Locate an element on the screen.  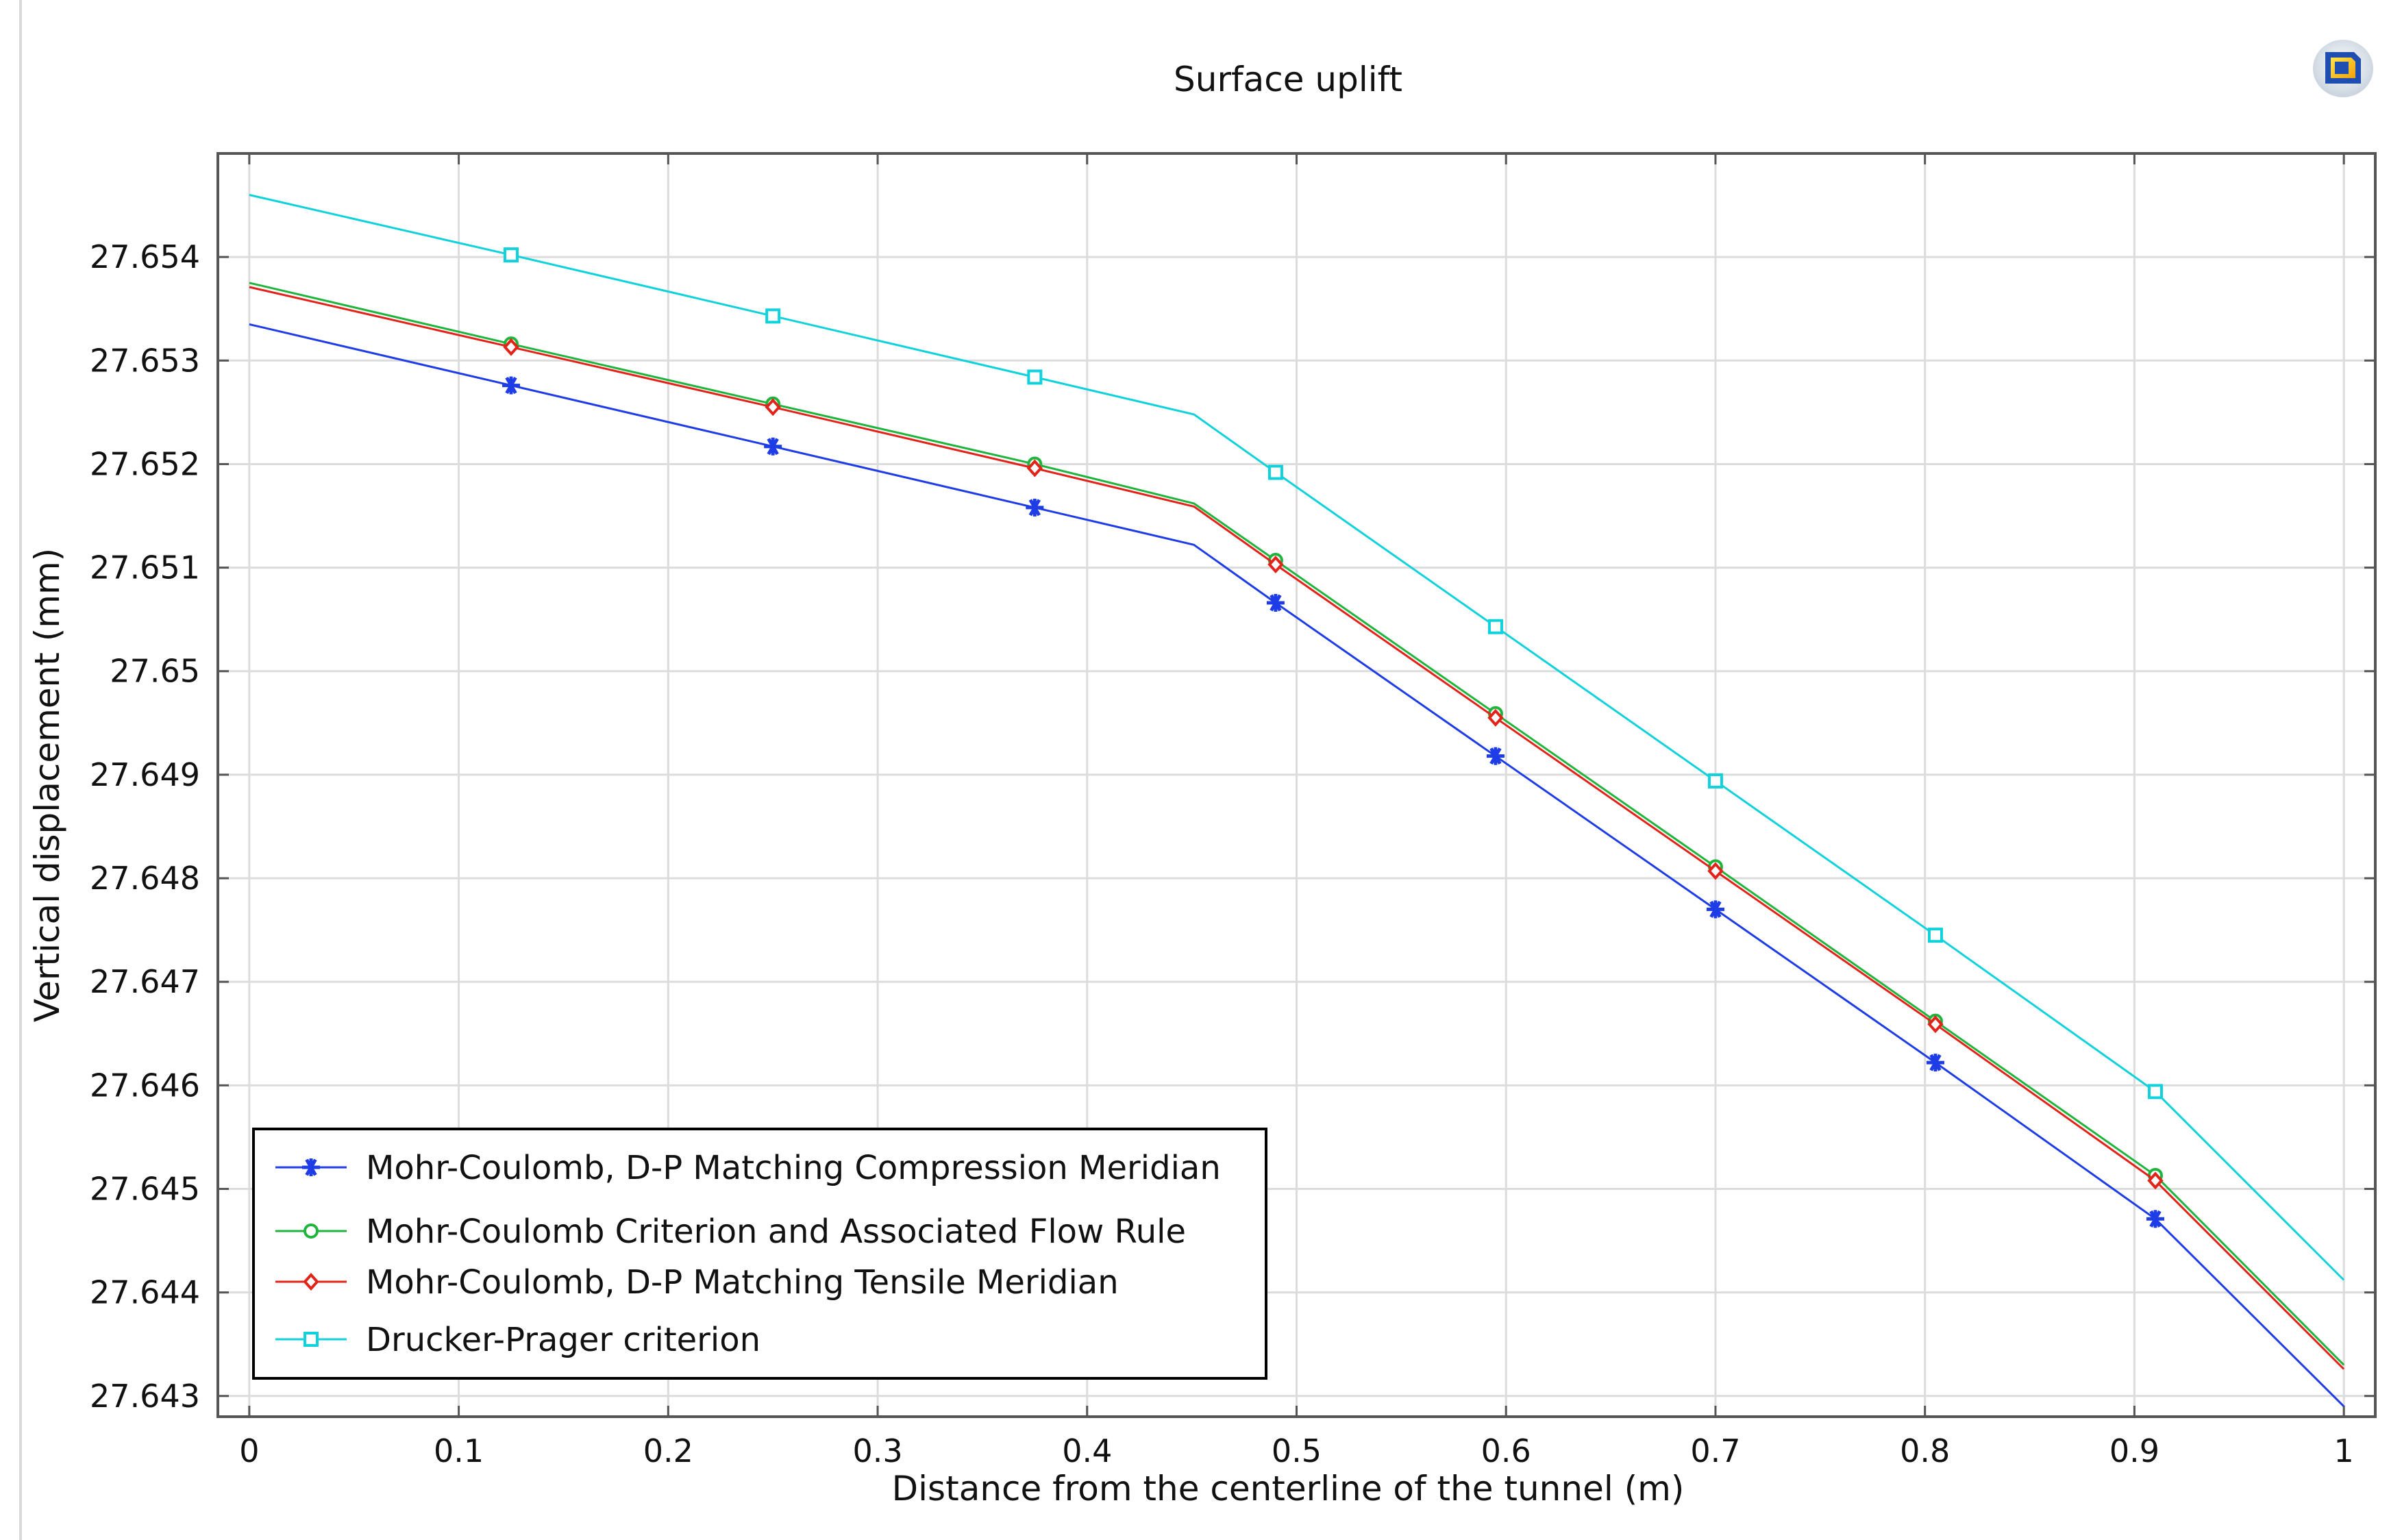
legend-label: Drucker-Prager criterion is located at coordinates (563, 1340).